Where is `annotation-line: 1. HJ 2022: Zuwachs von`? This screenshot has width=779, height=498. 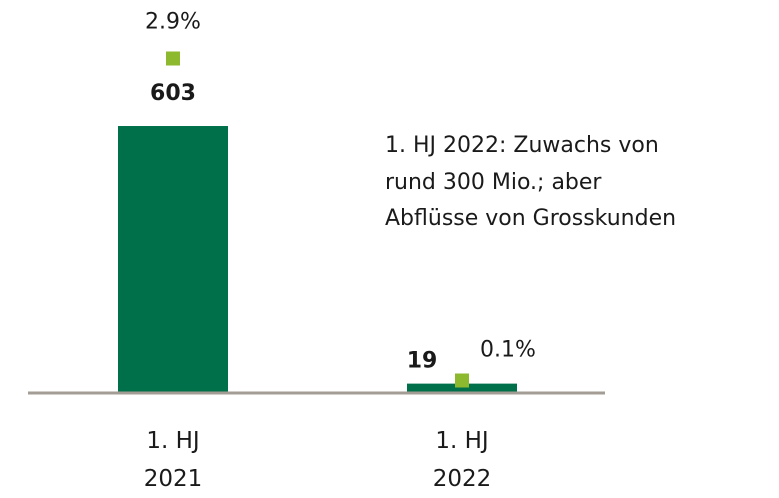
annotation-line: 1. HJ 2022: Zuwachs von is located at coordinates (522, 145).